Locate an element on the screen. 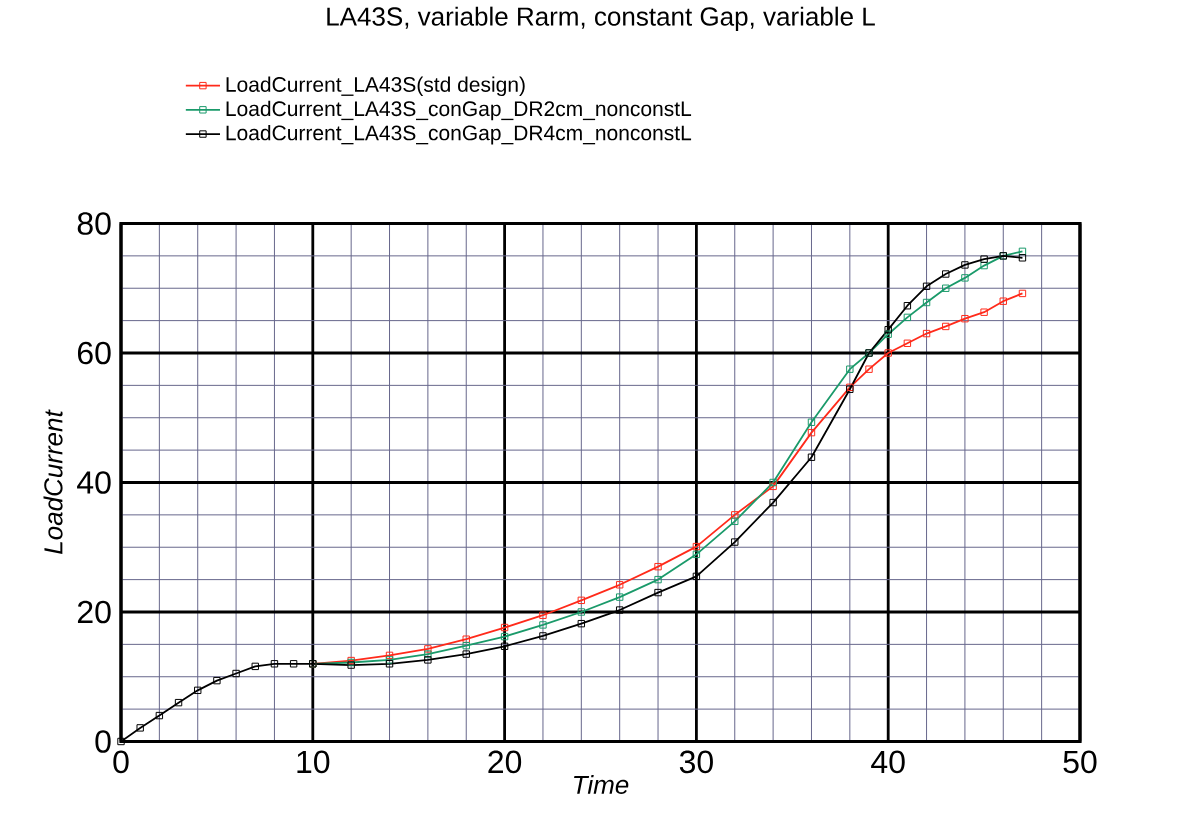 Image resolution: width=1196 pixels, height=835 pixels. y-axis-title: LoadCurrent is located at coordinates (53, 481).